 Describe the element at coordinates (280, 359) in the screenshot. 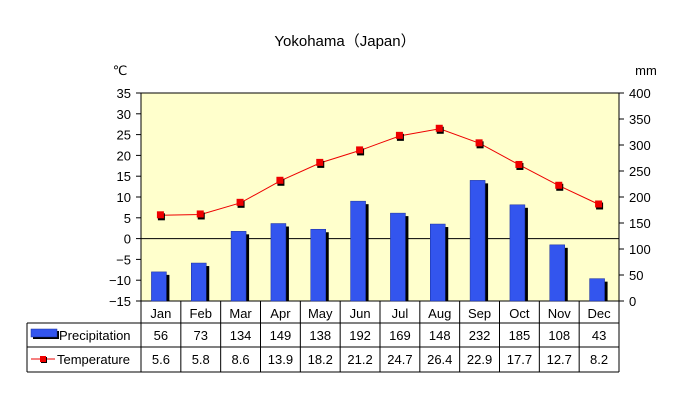

I see `temperature-value: 13.9` at that location.